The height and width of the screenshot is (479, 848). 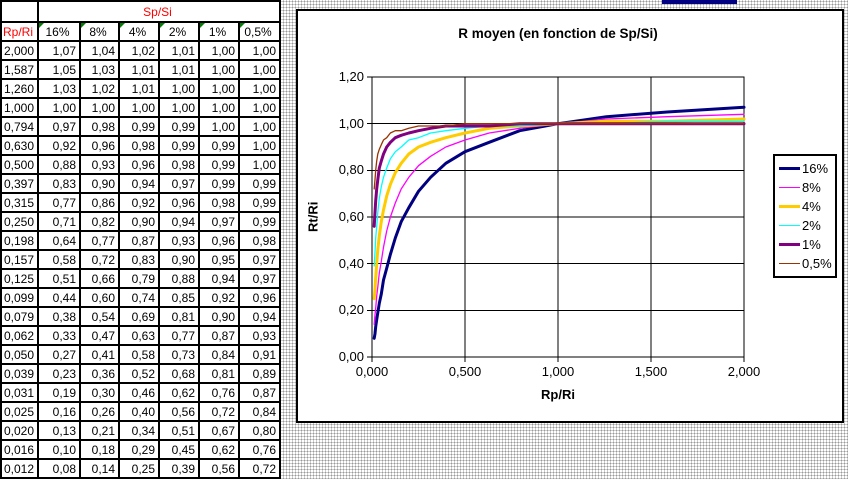 I want to click on legend-entry: 8%, so click(x=807, y=187).